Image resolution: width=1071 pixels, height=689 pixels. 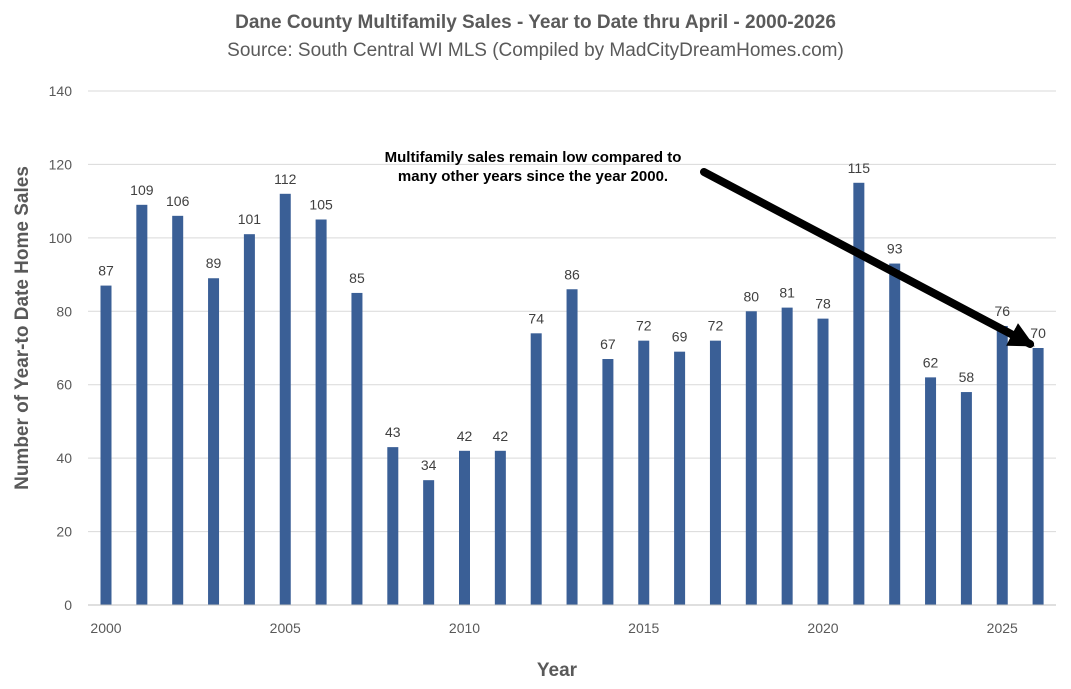 What do you see at coordinates (285, 628) in the screenshot?
I see `x-tick-label: 2005` at bounding box center [285, 628].